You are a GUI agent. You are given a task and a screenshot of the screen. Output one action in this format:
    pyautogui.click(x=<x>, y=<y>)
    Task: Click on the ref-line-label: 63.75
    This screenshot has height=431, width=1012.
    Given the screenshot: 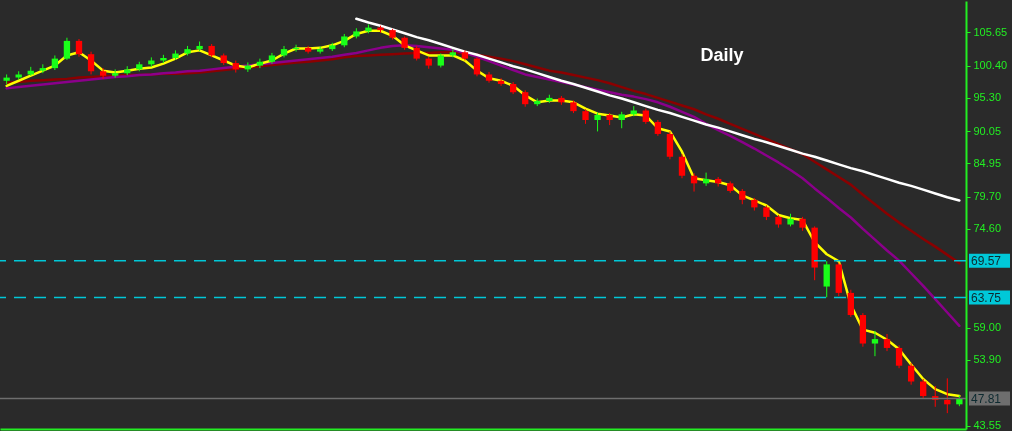 What is the action you would take?
    pyautogui.click(x=986, y=297)
    